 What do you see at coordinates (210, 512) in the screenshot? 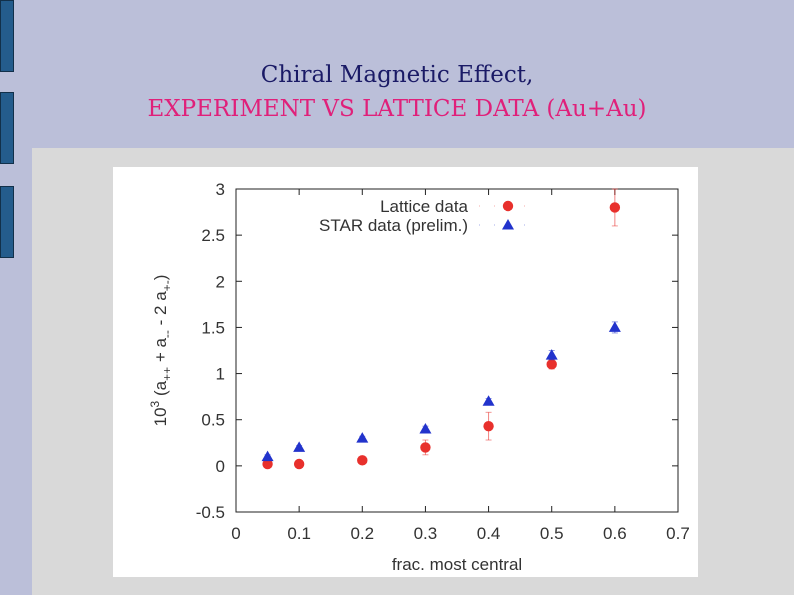
I see `y-tick-label-0: -0.5` at bounding box center [210, 512].